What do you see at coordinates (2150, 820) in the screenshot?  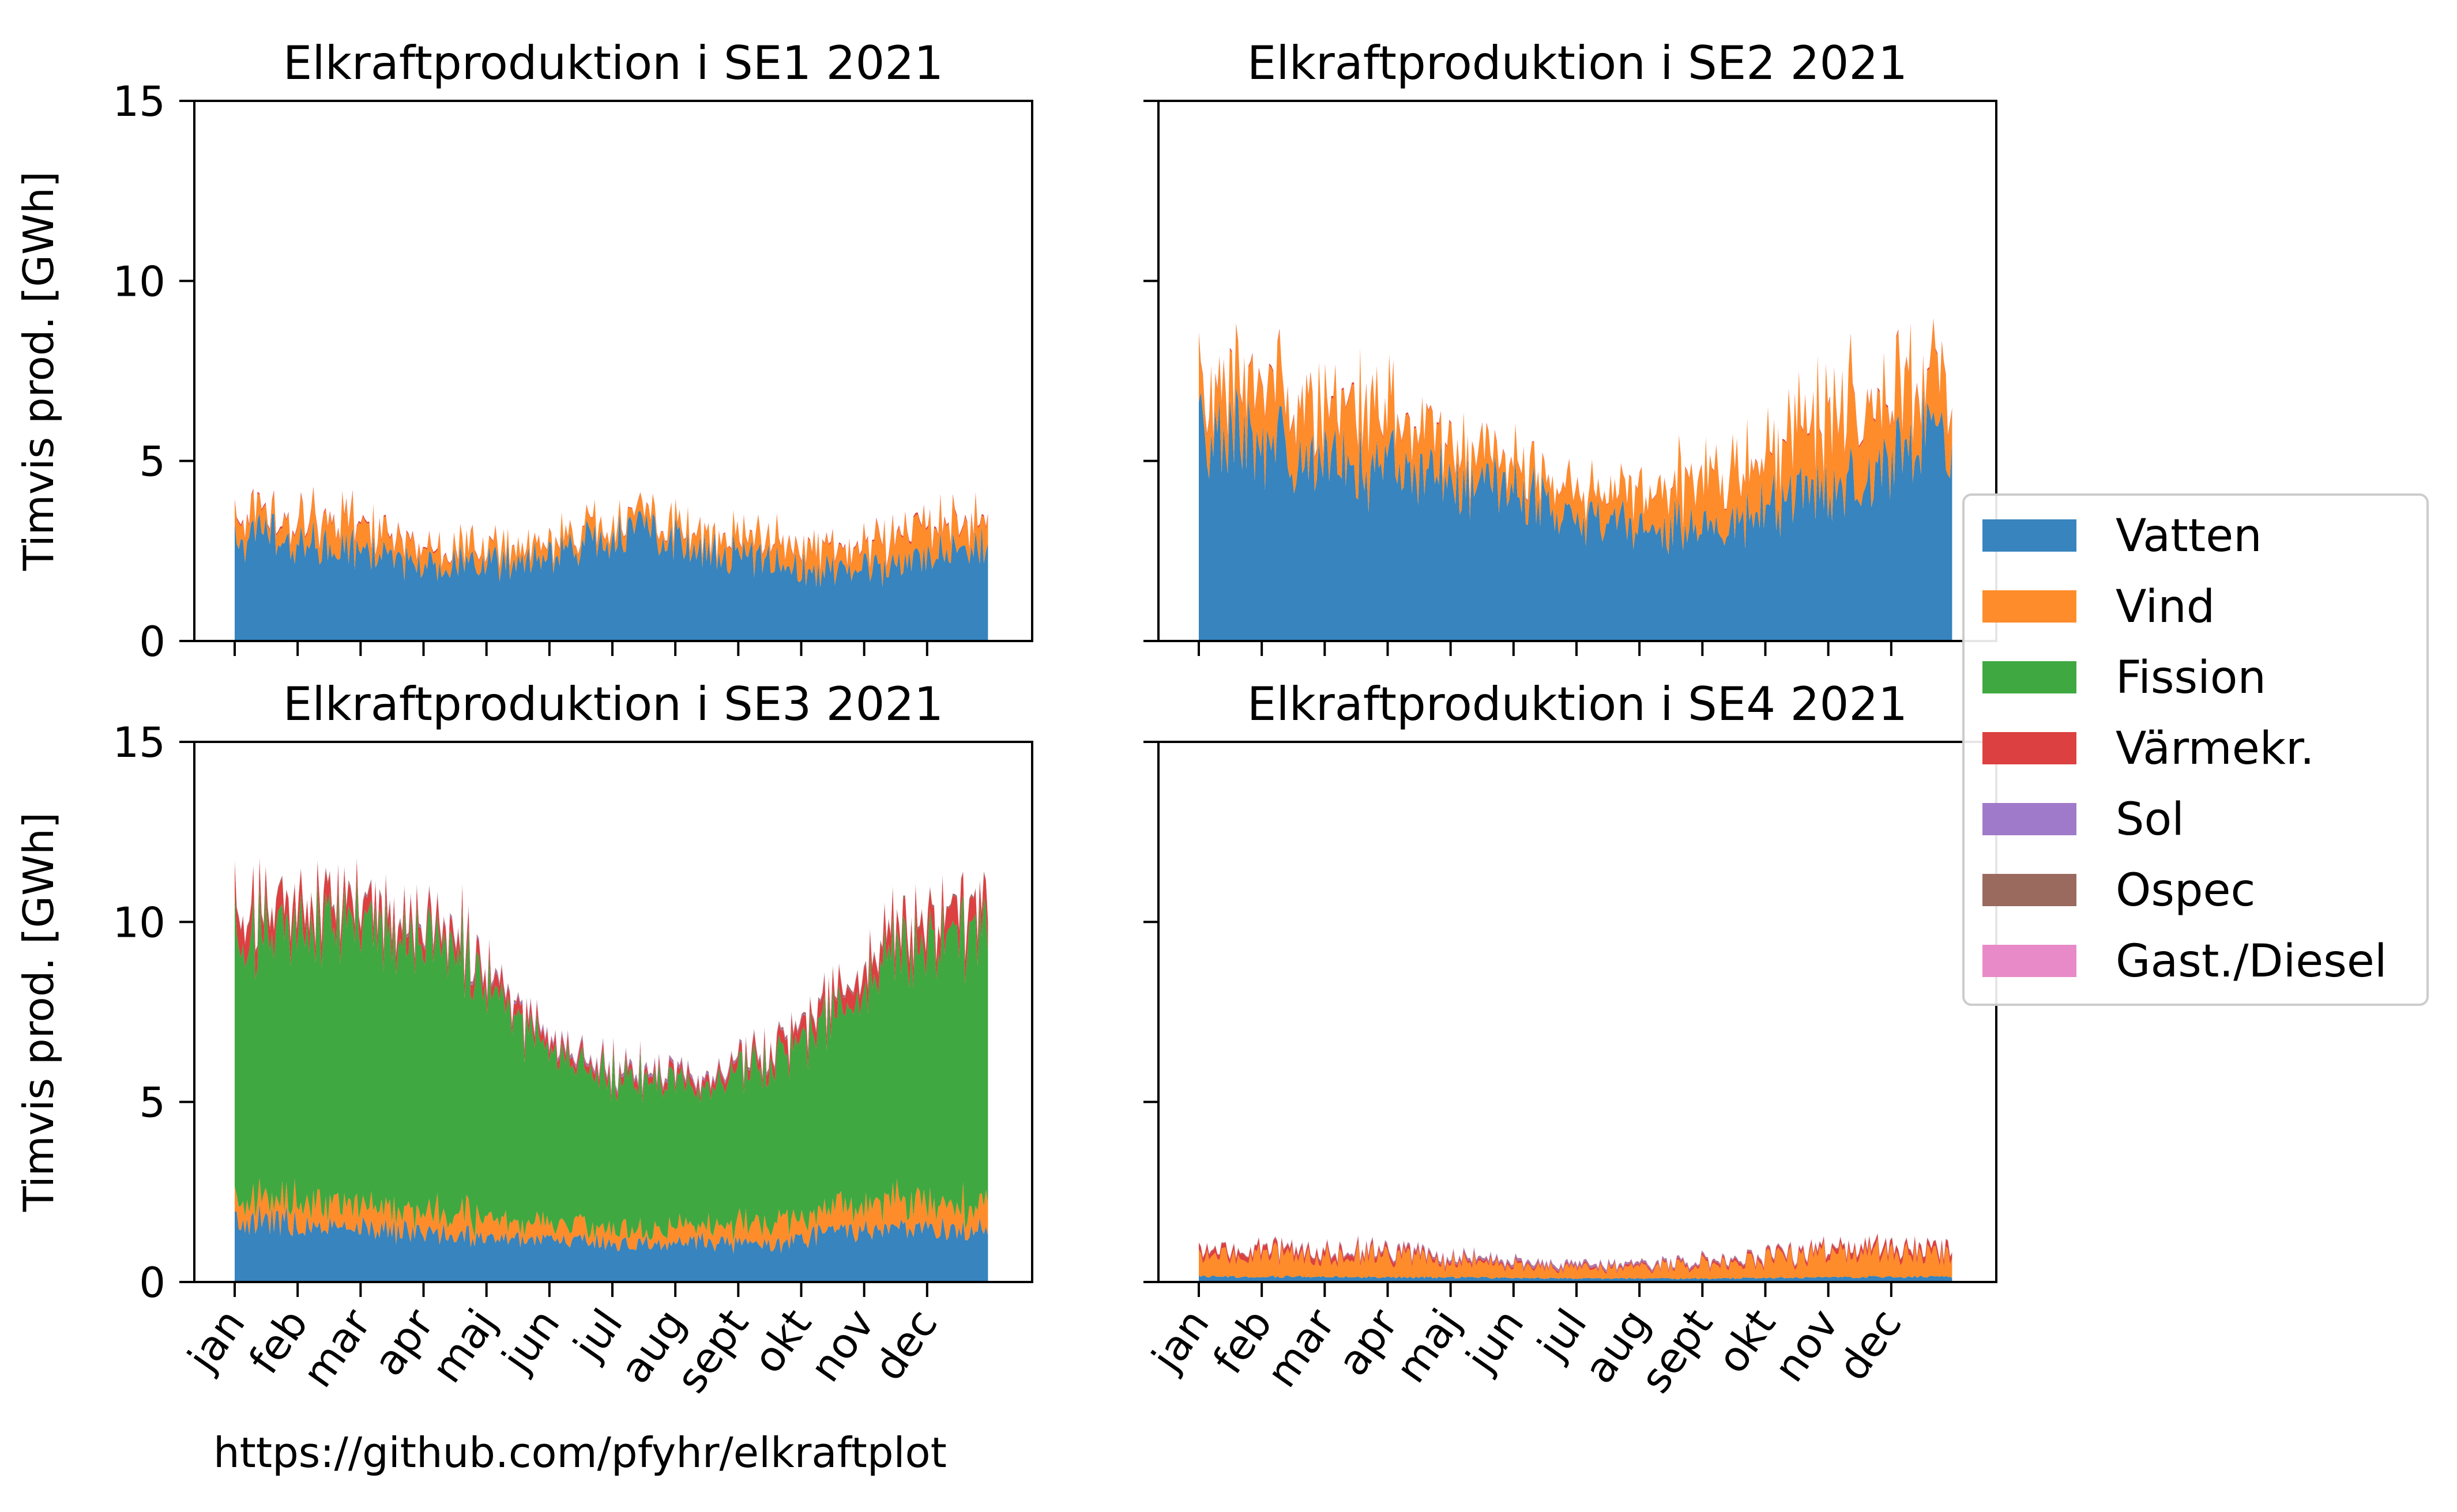 I see `legend-label: Sol` at bounding box center [2150, 820].